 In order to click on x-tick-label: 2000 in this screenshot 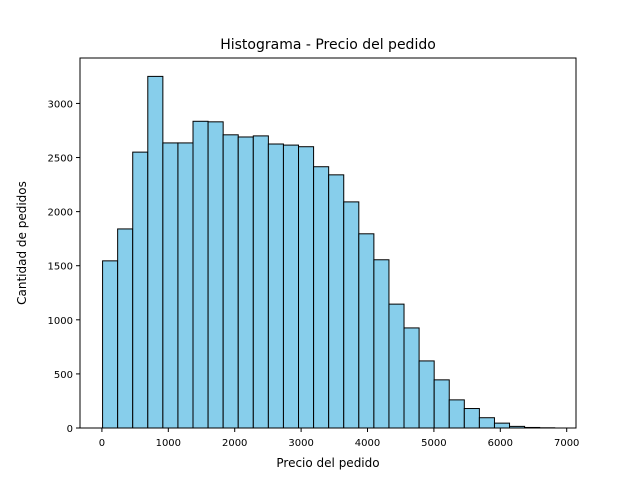, I will do `click(234, 443)`.